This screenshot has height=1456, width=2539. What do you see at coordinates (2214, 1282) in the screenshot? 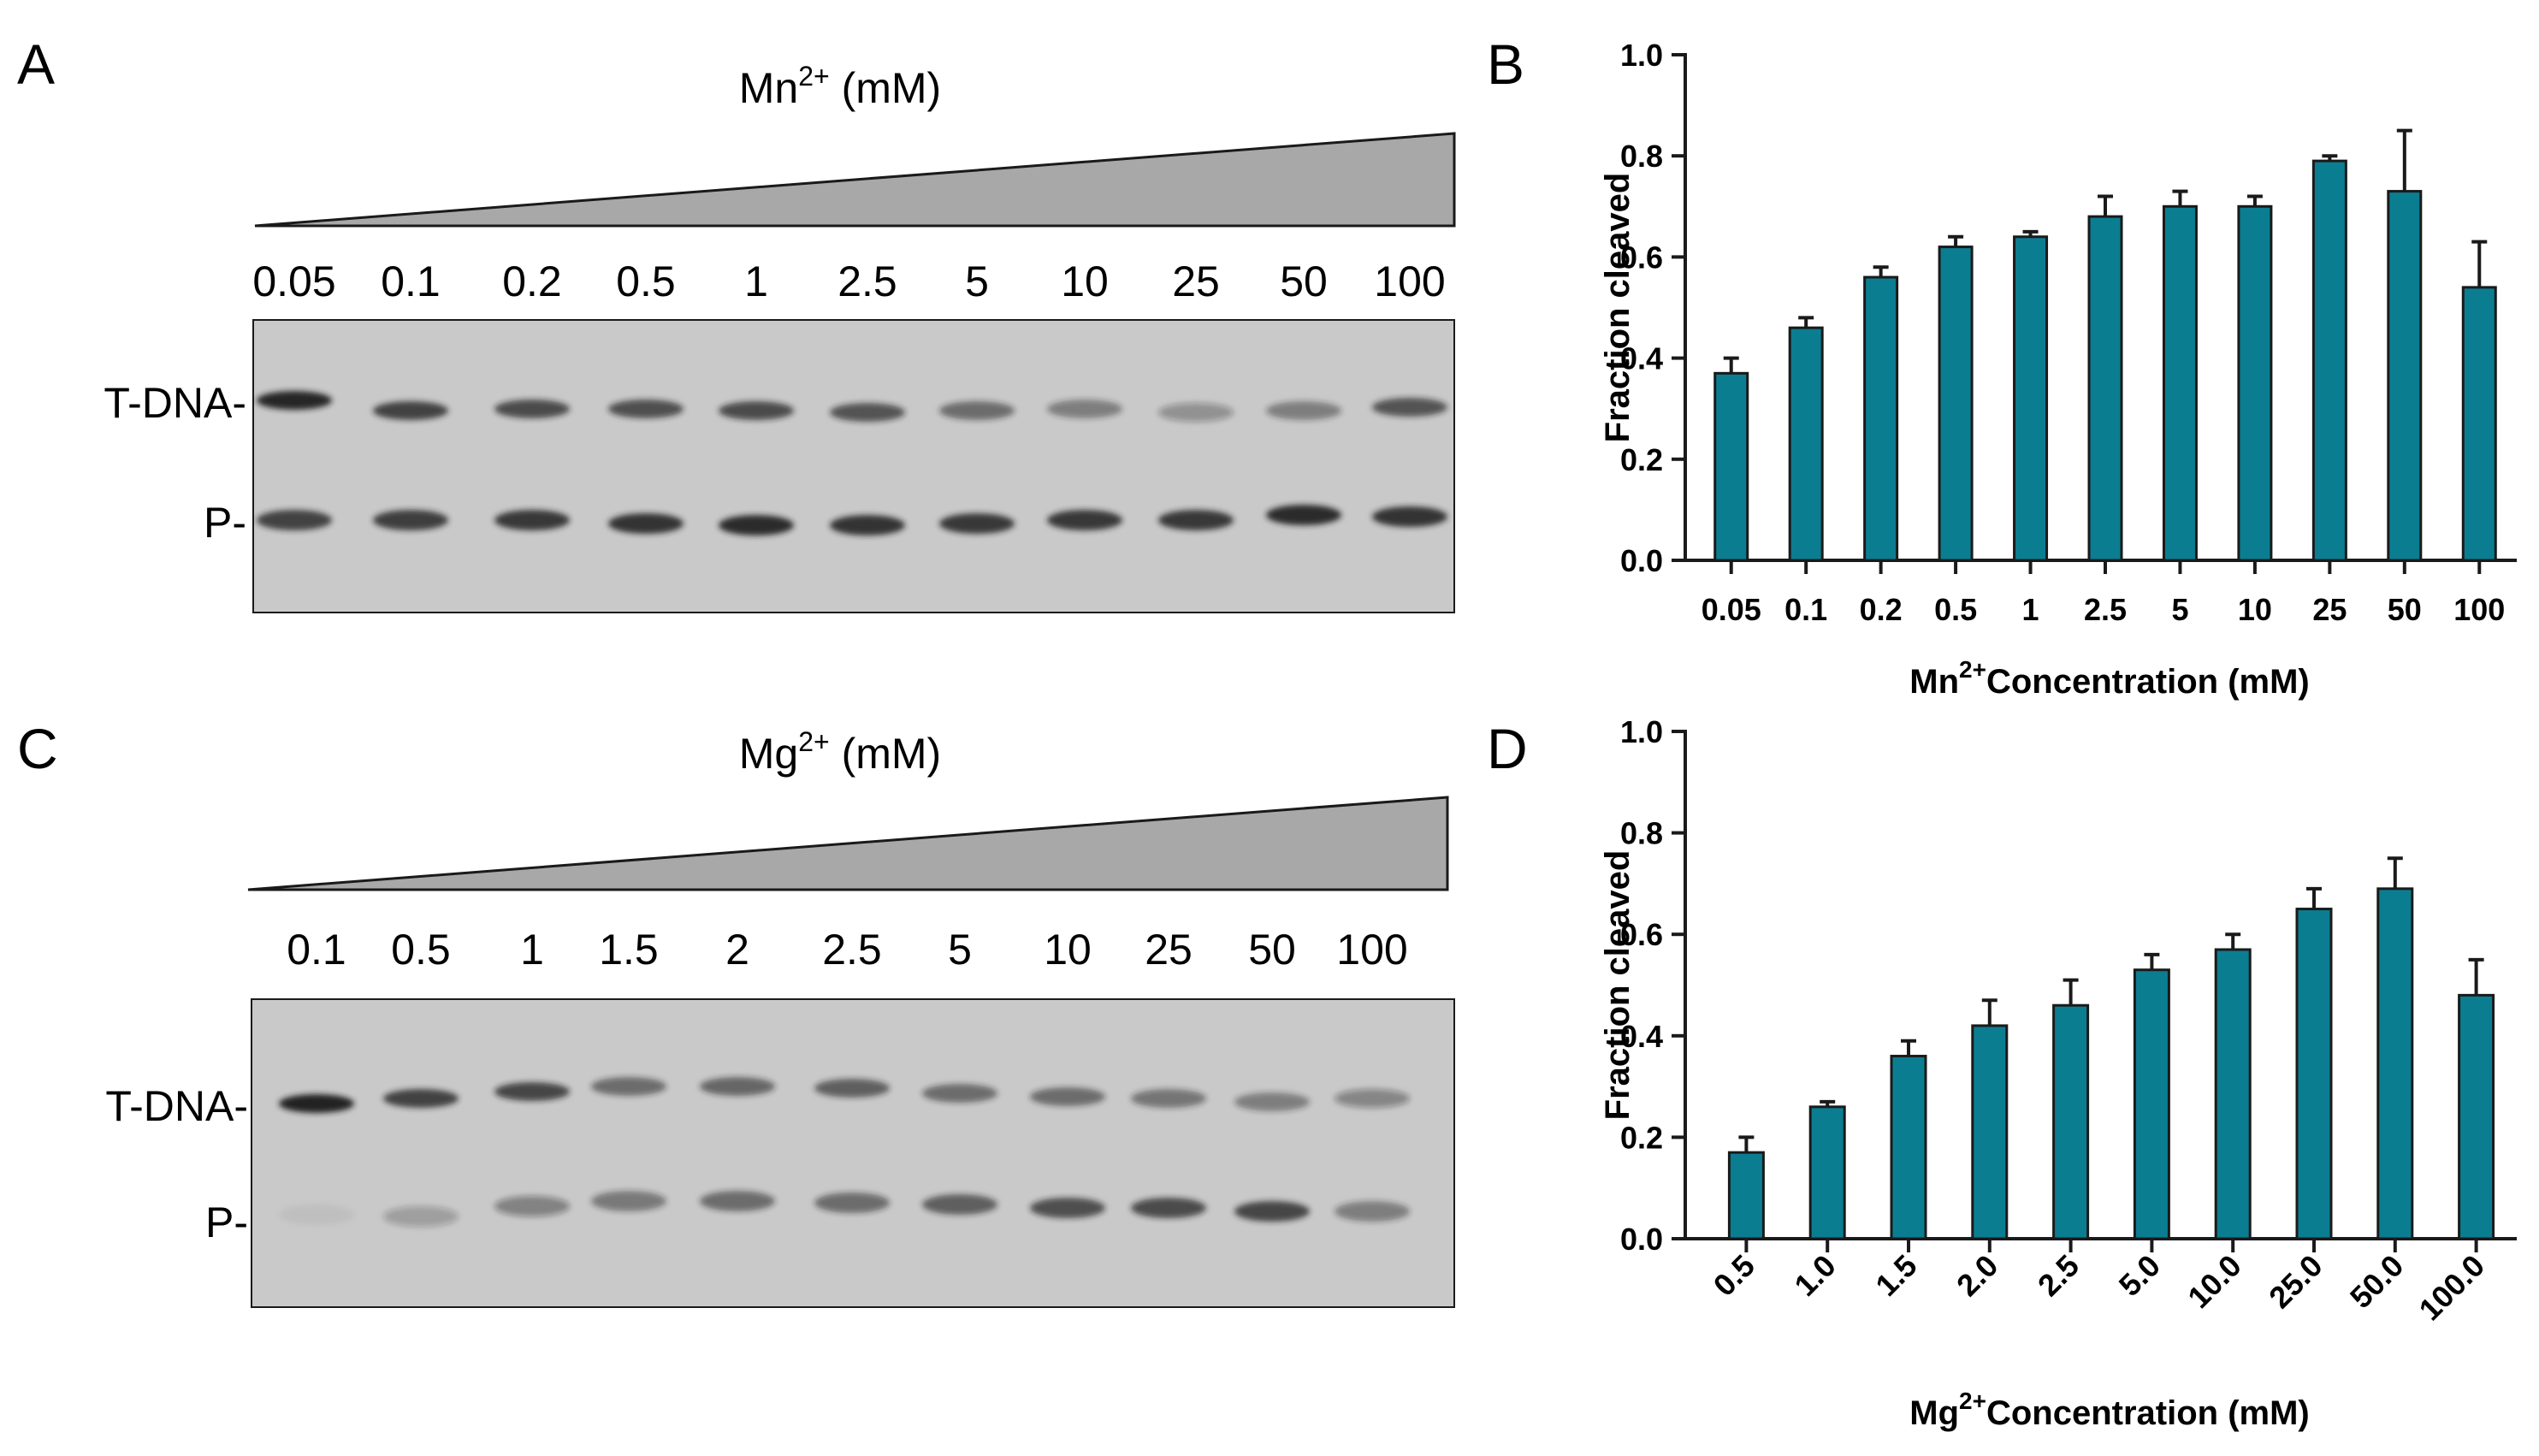
I see `x-tick-label: 10.0` at bounding box center [2214, 1282].